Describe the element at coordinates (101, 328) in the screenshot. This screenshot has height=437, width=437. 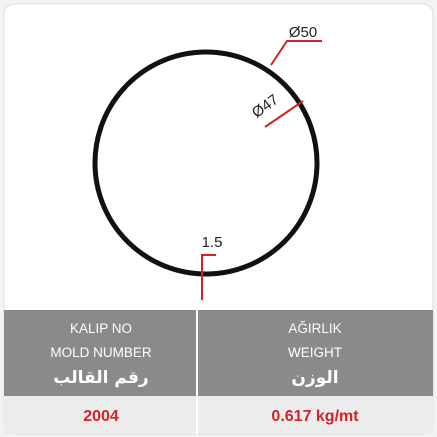
I see `header-text: KALIP NO` at that location.